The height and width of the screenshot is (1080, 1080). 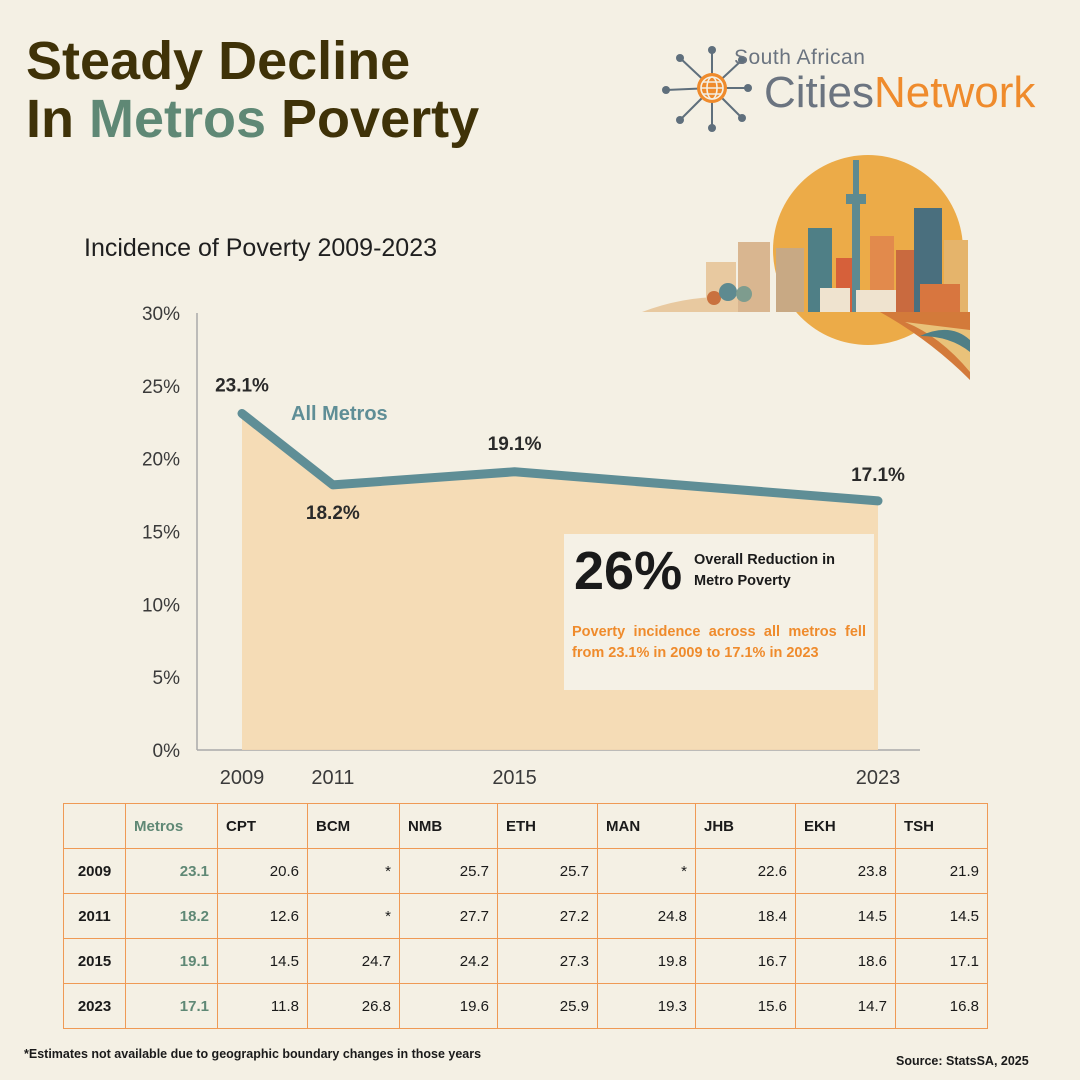 I want to click on table-cell: 11.8, so click(x=262, y=1006).